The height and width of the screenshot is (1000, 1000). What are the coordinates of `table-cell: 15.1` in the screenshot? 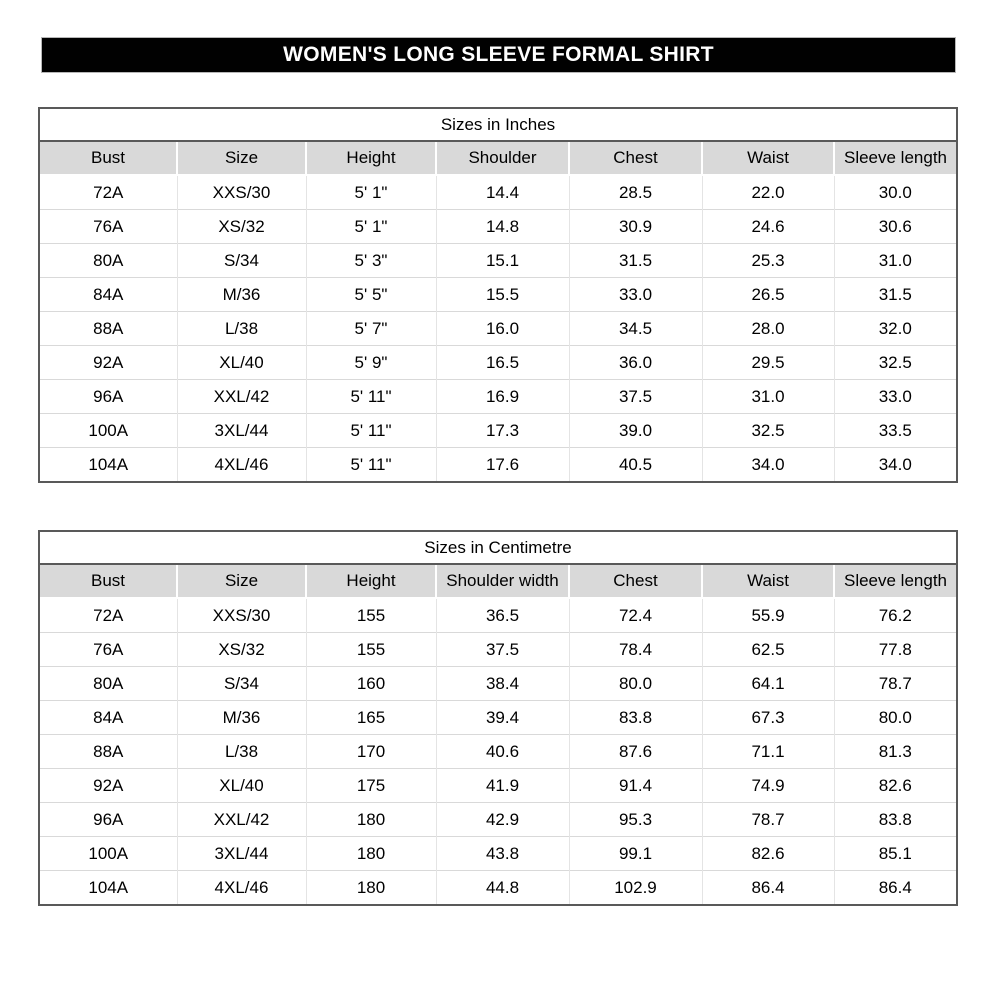 It's located at (502, 260).